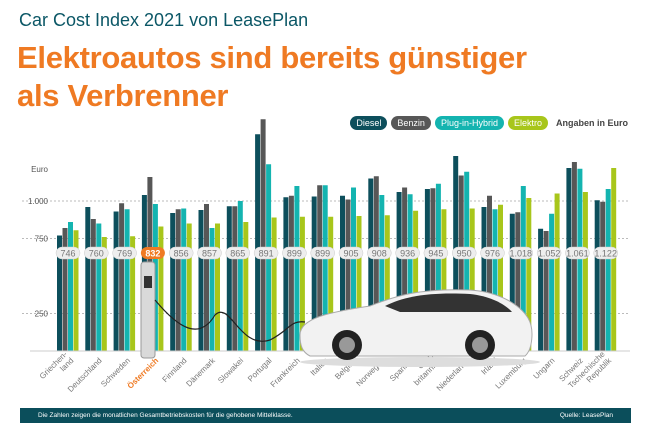 The height and width of the screenshot is (434, 650). What do you see at coordinates (237, 254) in the screenshot?
I see `value-label: 865` at bounding box center [237, 254].